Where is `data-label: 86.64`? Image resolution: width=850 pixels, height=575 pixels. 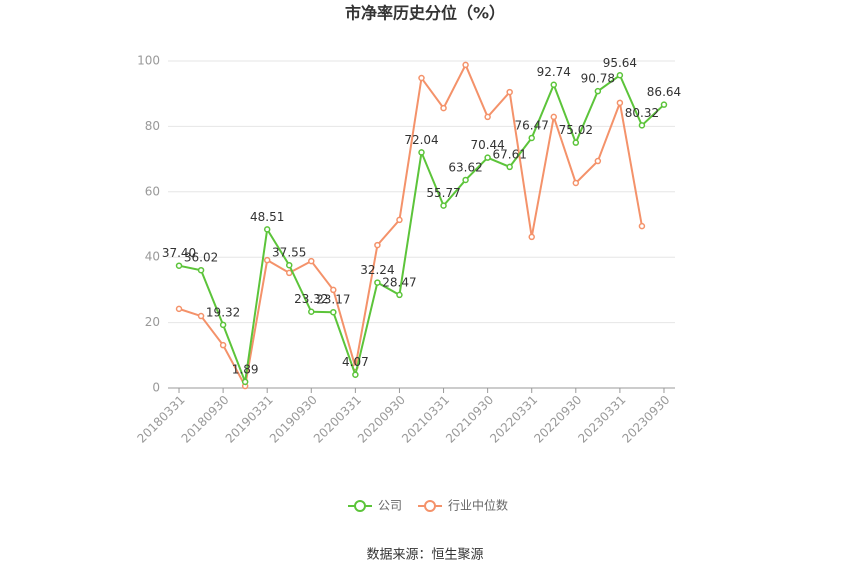
data-label: 86.64 is located at coordinates (664, 92).